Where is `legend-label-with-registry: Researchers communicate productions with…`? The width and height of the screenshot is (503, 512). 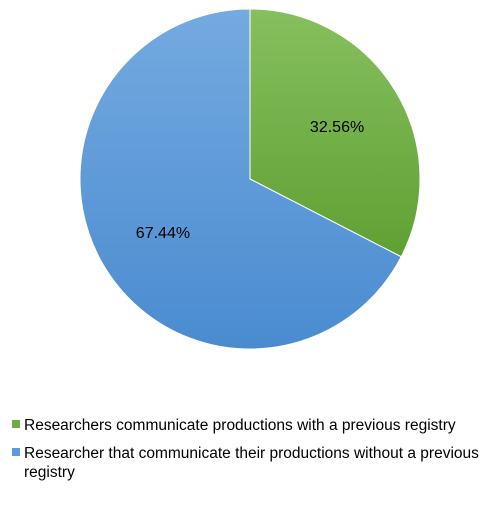 legend-label-with-registry: Researchers communicate productions with… is located at coordinates (240, 425).